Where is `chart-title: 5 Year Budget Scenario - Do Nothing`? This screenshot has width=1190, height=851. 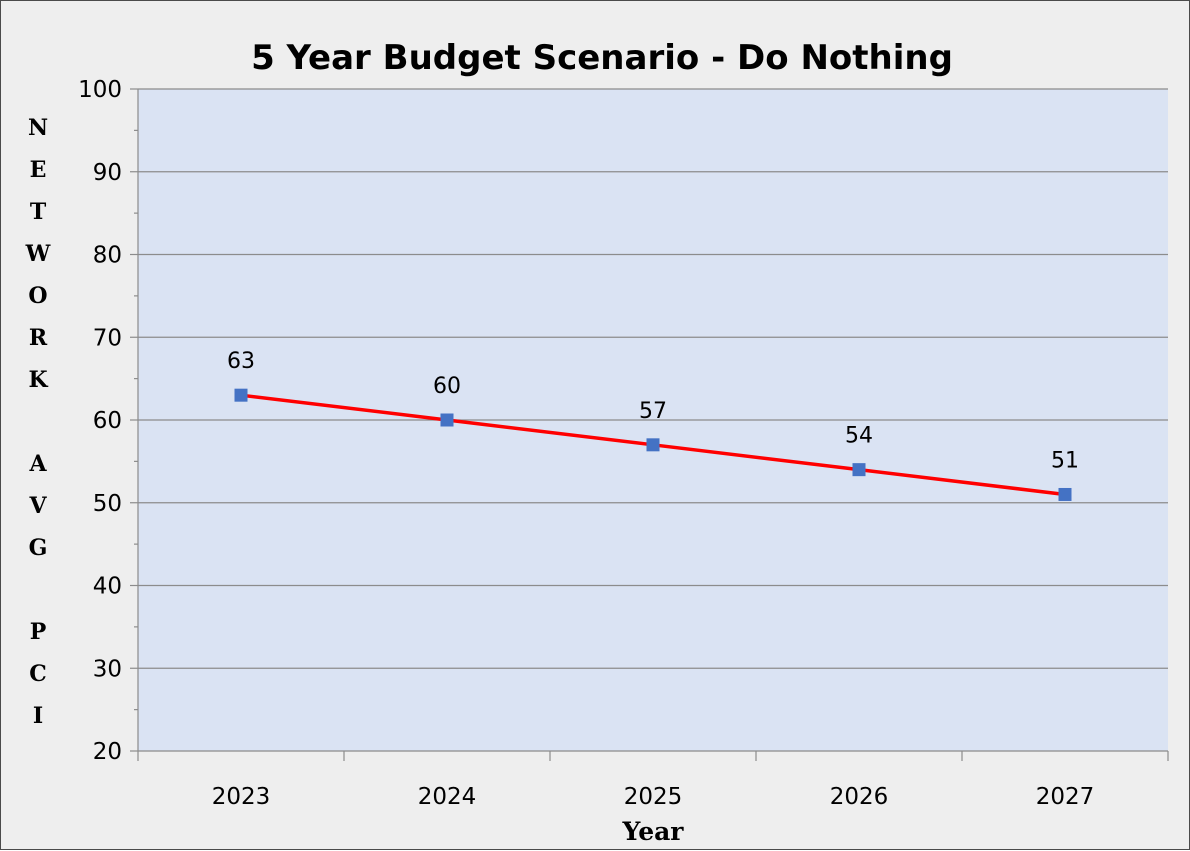
chart-title: 5 Year Budget Scenario - Do Nothing is located at coordinates (602, 58).